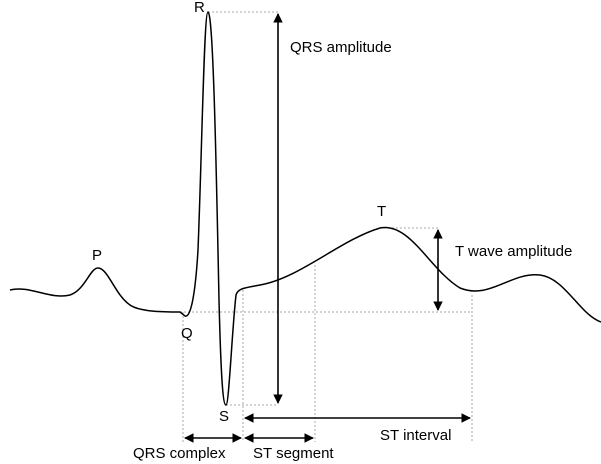  What do you see at coordinates (381, 211) in the screenshot?
I see `label-t: T` at bounding box center [381, 211].